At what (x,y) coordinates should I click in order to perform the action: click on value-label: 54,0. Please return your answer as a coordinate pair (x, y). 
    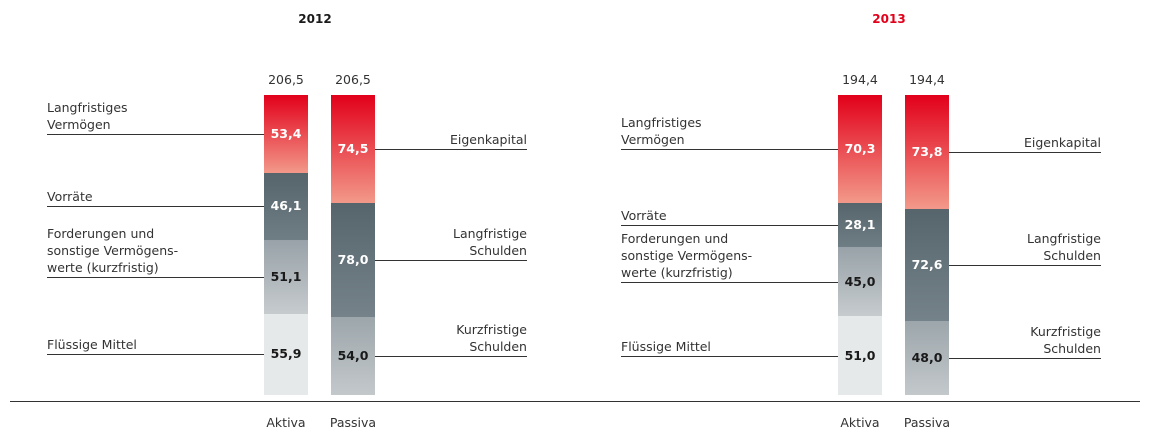
    Looking at the image, I should click on (353, 355).